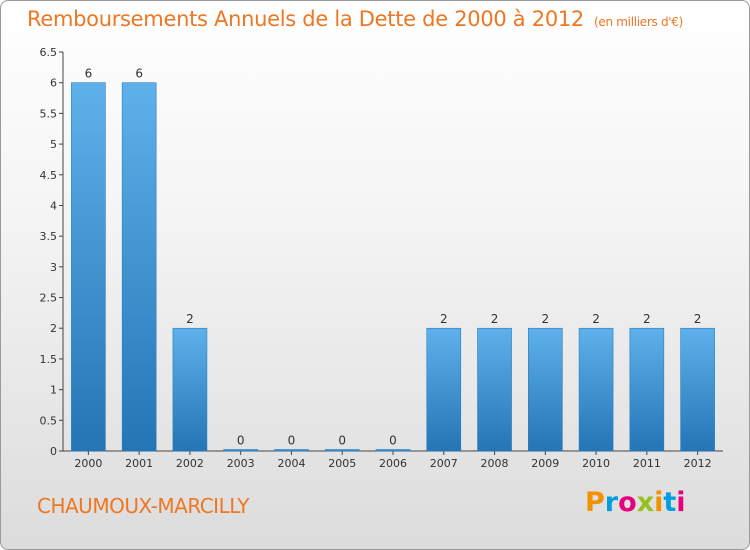  I want to click on bar-2005, so click(342, 450).